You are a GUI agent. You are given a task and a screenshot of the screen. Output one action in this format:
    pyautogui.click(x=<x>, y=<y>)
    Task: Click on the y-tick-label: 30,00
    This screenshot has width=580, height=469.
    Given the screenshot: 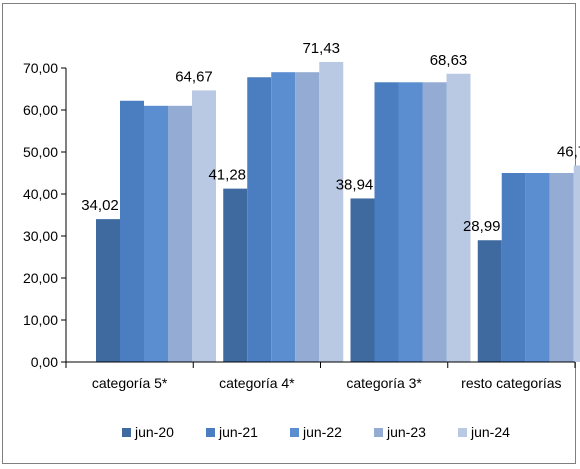 What is the action you would take?
    pyautogui.click(x=40, y=236)
    